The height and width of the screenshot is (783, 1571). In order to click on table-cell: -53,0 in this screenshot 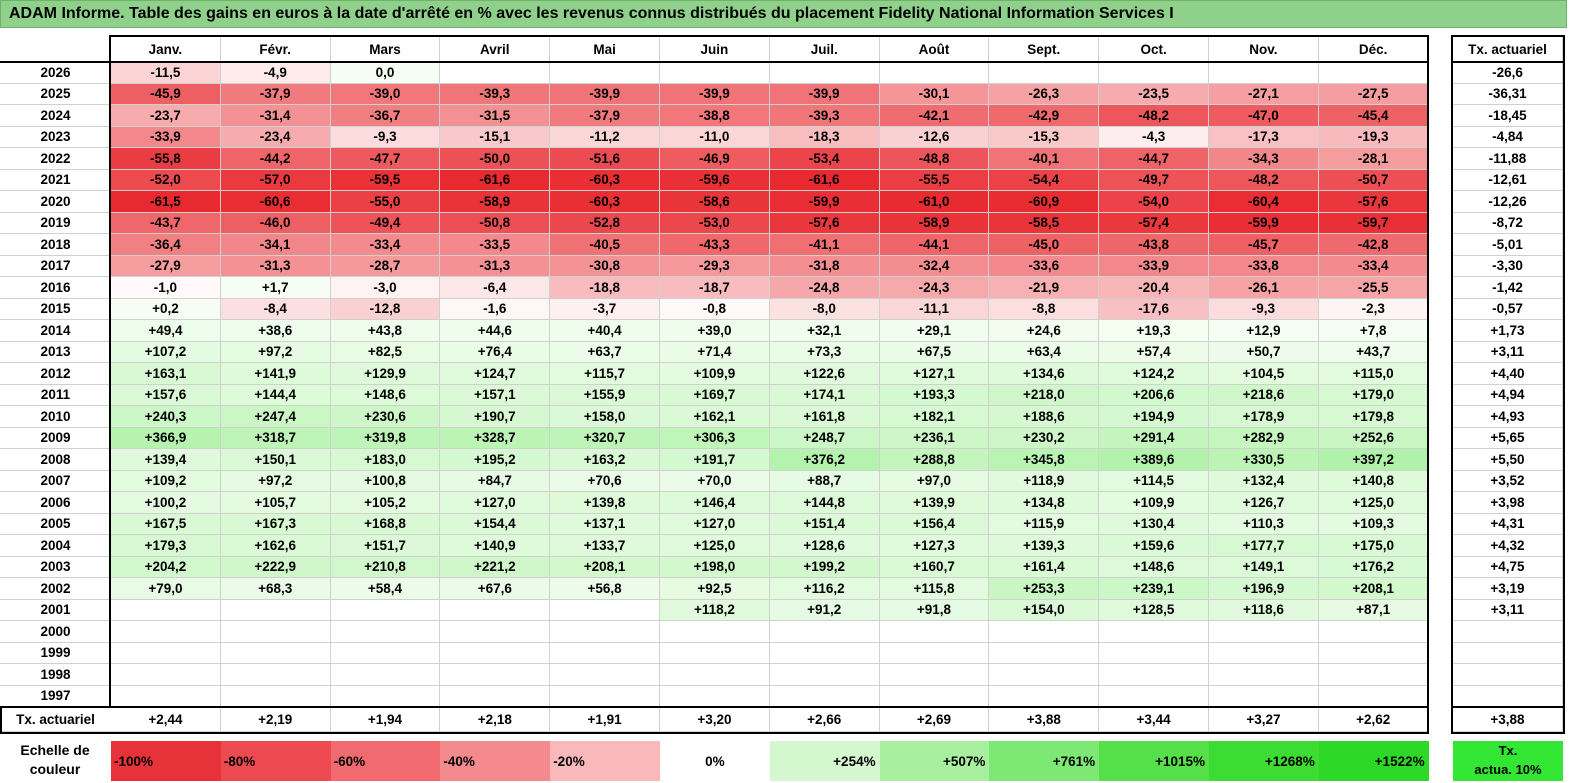, I will do `click(715, 223)`.